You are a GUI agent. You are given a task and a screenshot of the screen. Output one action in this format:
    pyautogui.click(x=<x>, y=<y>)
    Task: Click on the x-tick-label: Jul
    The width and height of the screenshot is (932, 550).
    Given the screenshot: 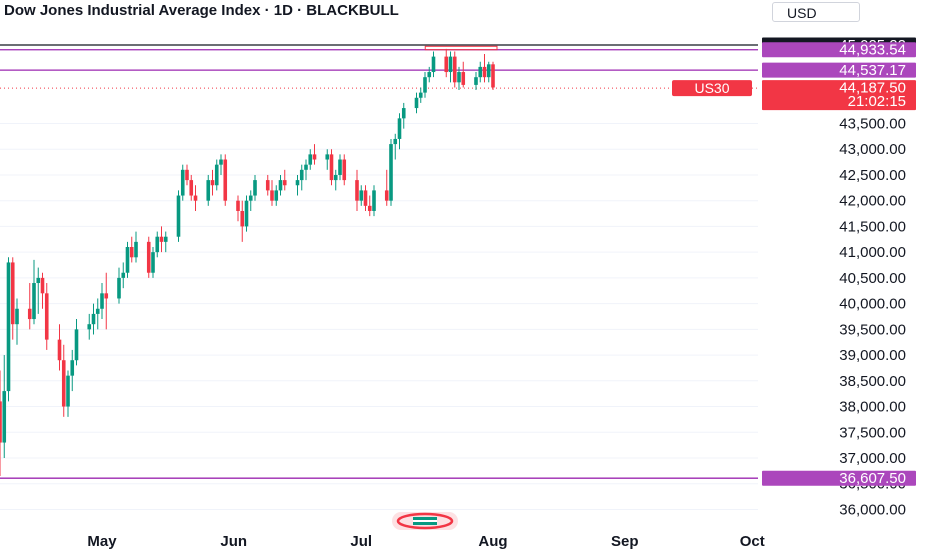 What is the action you would take?
    pyautogui.click(x=361, y=541)
    